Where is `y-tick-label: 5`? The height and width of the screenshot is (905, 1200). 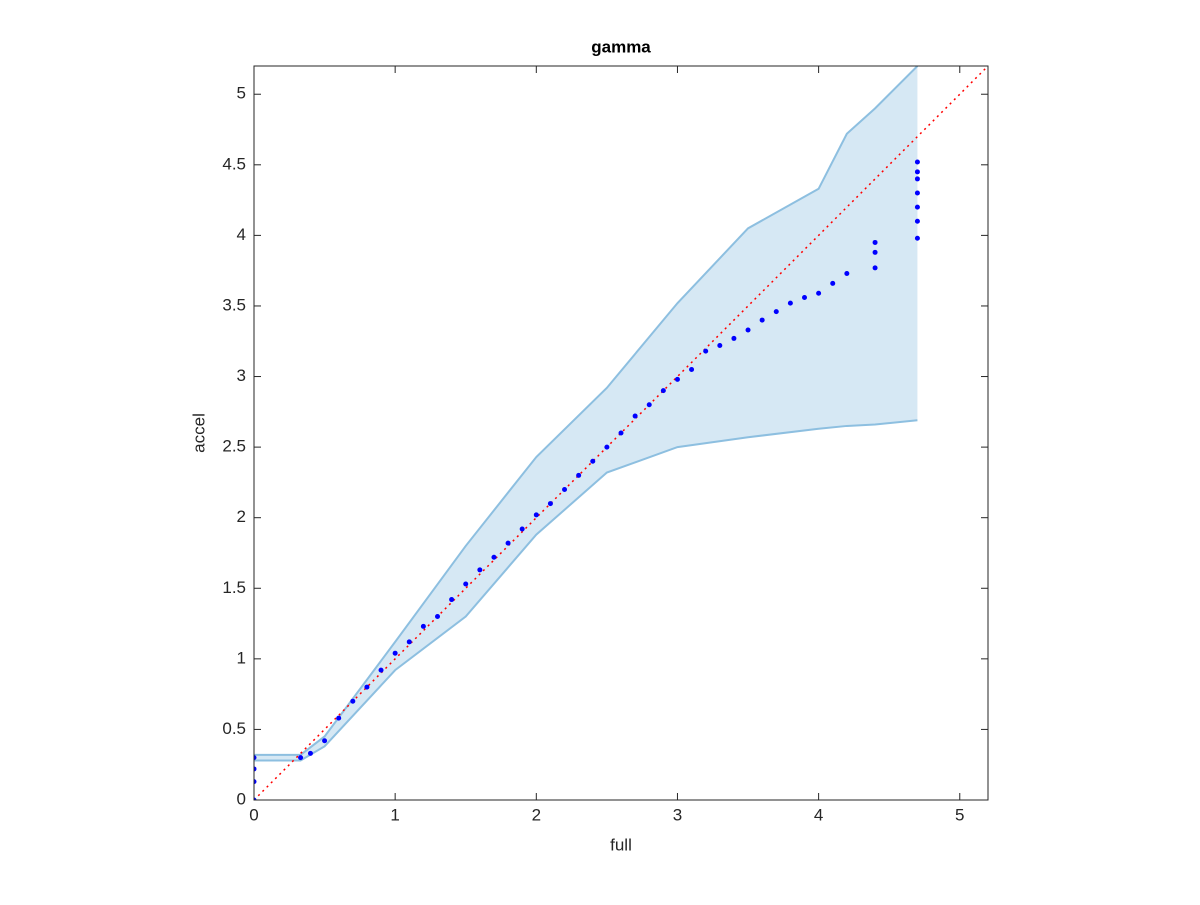
y-tick-label: 5 is located at coordinates (241, 93).